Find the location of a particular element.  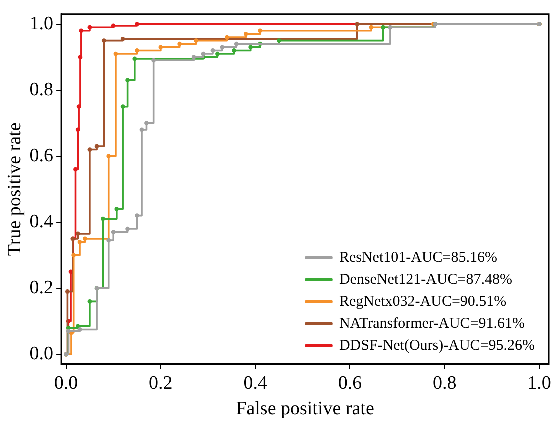

x-tick-label: 0.4 is located at coordinates (256, 383).